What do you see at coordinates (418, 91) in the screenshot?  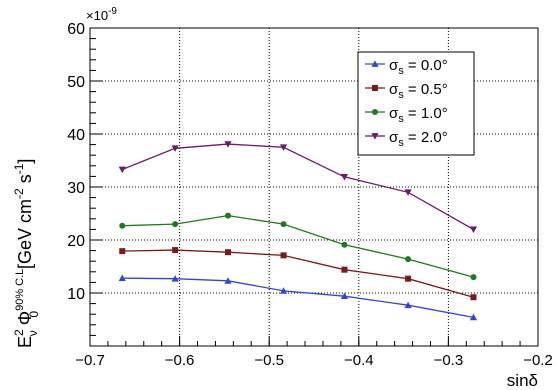 I see `legend-label-1: σs = 0.5°` at bounding box center [418, 91].